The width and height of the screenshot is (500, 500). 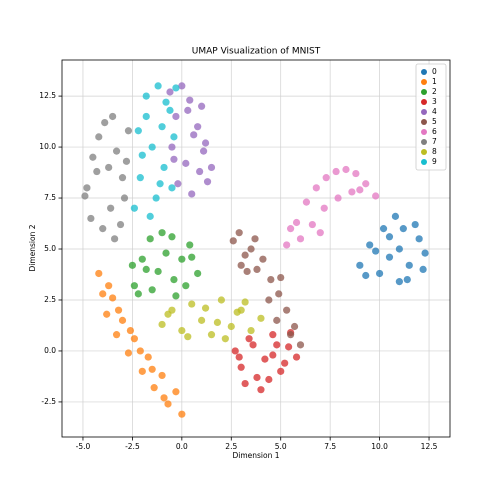 I want to click on x-tick-label: 7.5, so click(x=330, y=446).